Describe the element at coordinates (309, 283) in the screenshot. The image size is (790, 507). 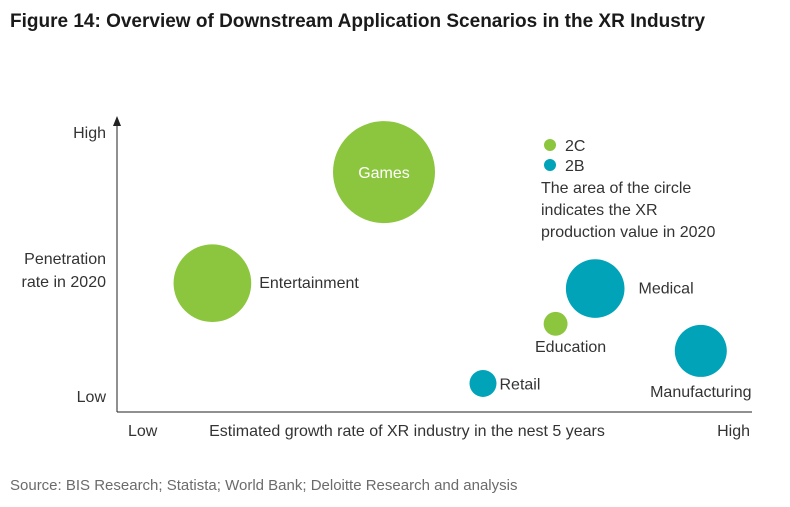
I see `bubble-label-entertainment: Entertainment` at that location.